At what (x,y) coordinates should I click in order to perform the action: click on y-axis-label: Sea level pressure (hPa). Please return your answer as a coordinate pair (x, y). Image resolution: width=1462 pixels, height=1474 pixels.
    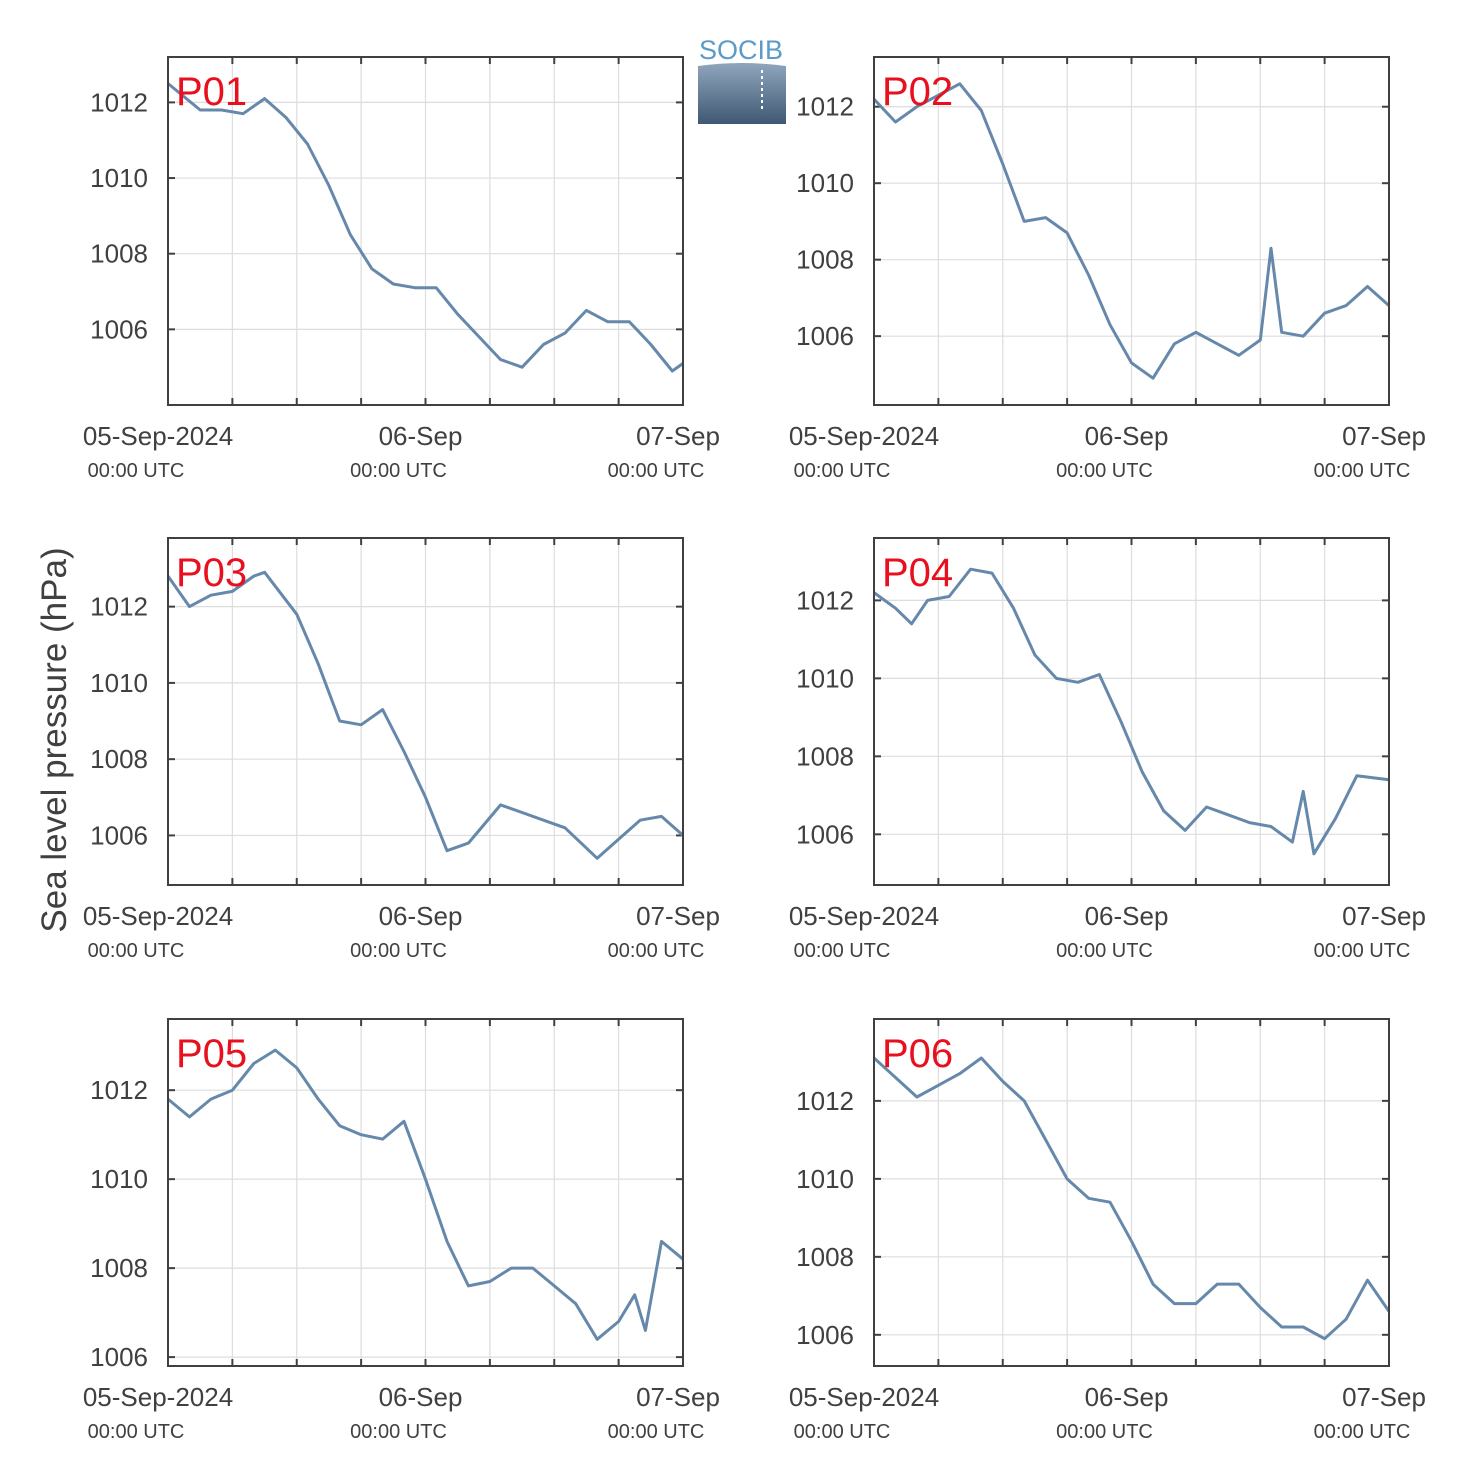
    Looking at the image, I should click on (54, 739).